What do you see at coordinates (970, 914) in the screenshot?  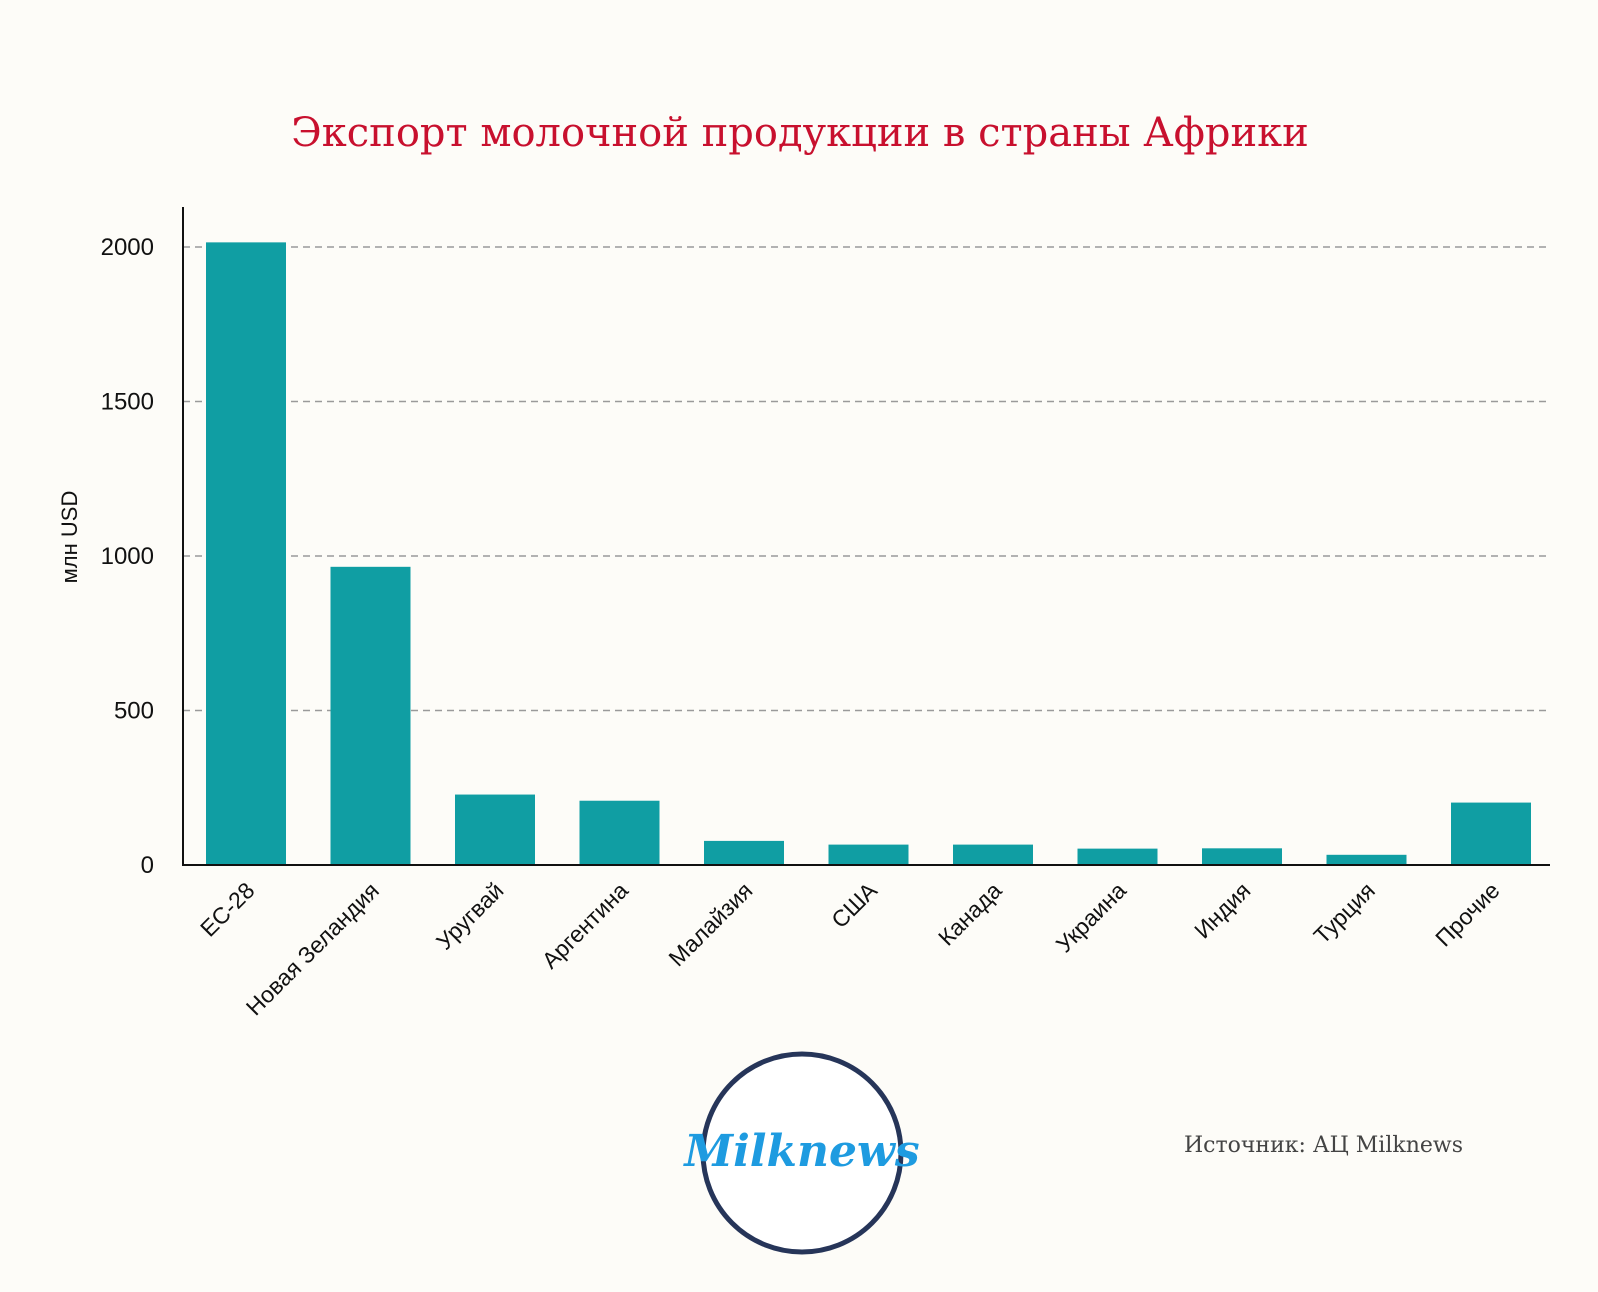 I see `x-tick-label: Канада` at bounding box center [970, 914].